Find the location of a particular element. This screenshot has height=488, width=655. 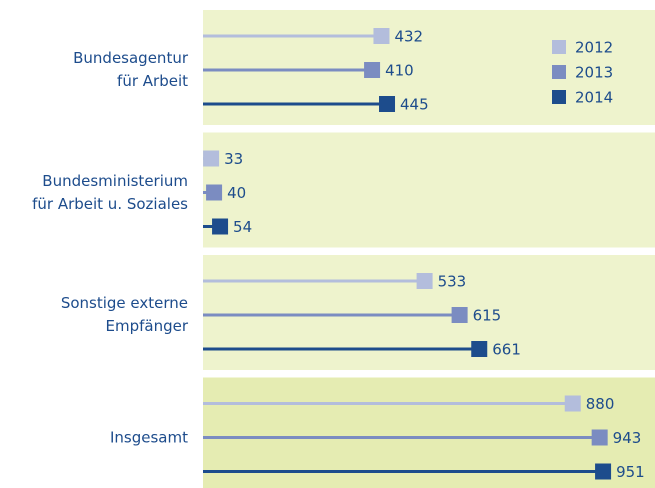

value-label: 445 is located at coordinates (414, 105).